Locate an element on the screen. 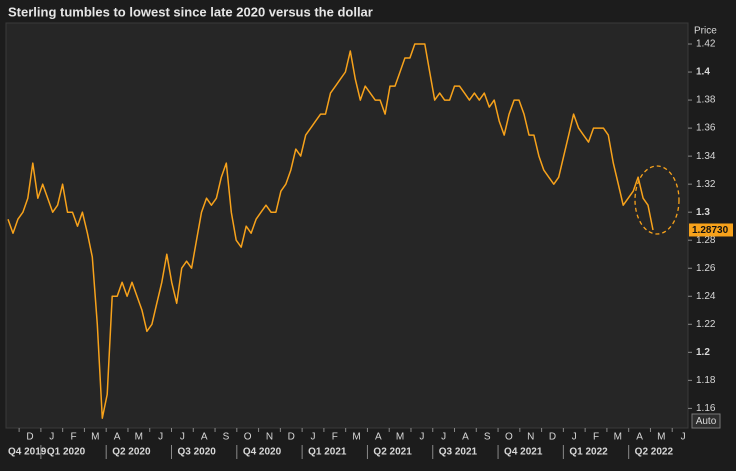  y-tick-label: 1.38 is located at coordinates (706, 100).